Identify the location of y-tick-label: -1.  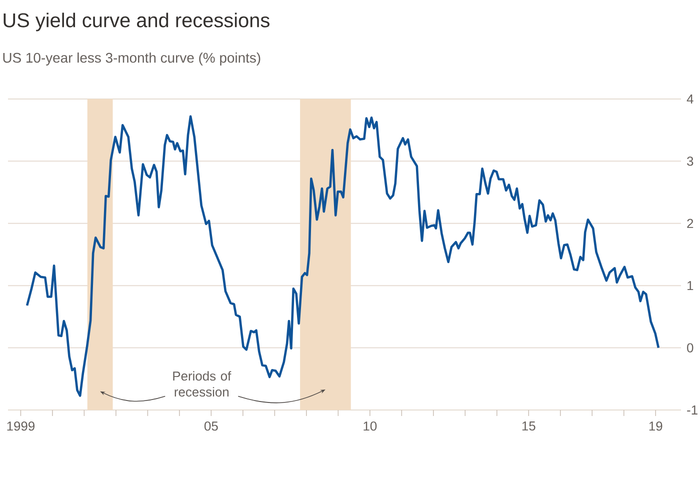
(692, 410).